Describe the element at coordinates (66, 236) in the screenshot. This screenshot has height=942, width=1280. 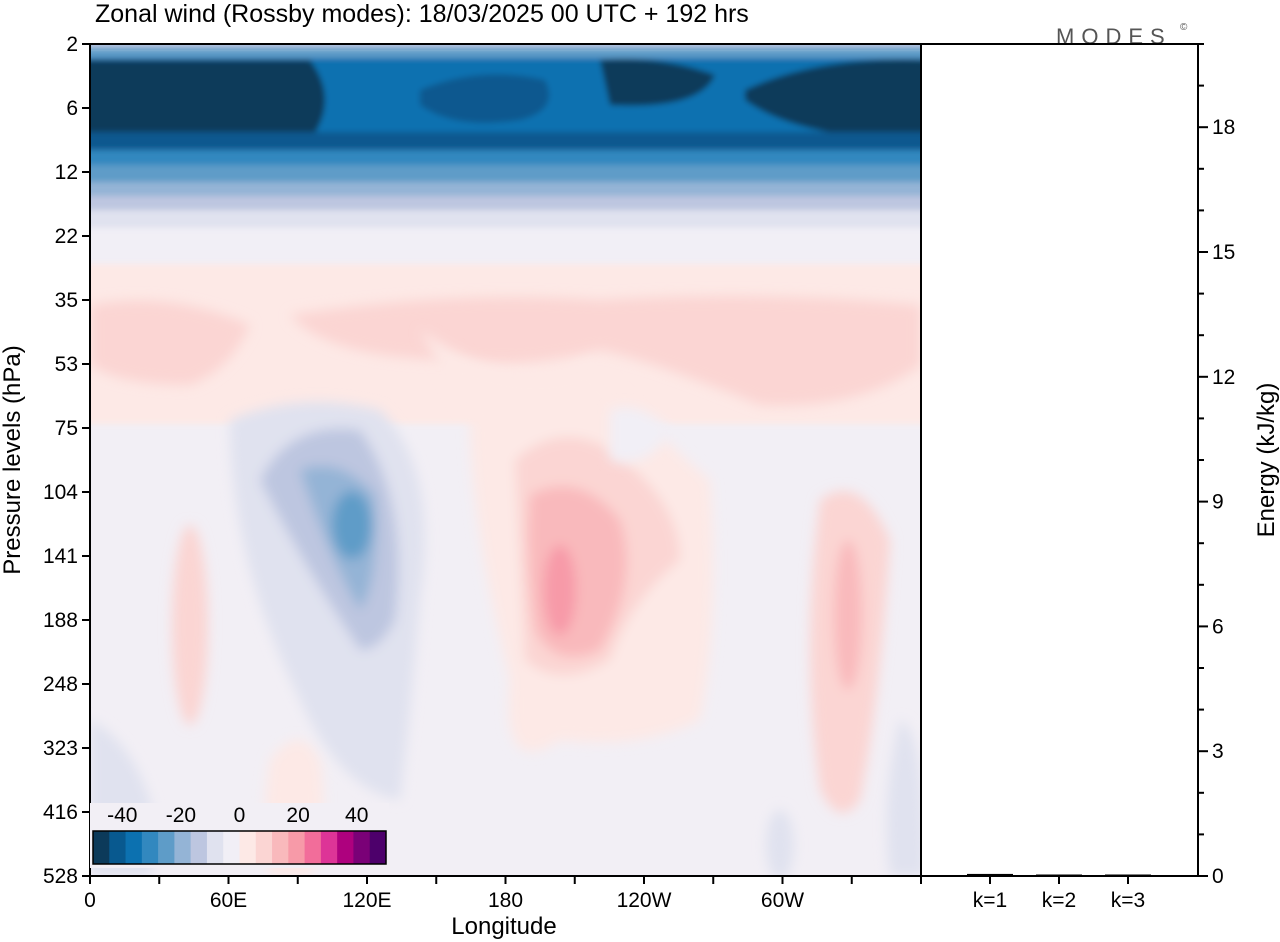
I see `y-tick-label: 22` at that location.